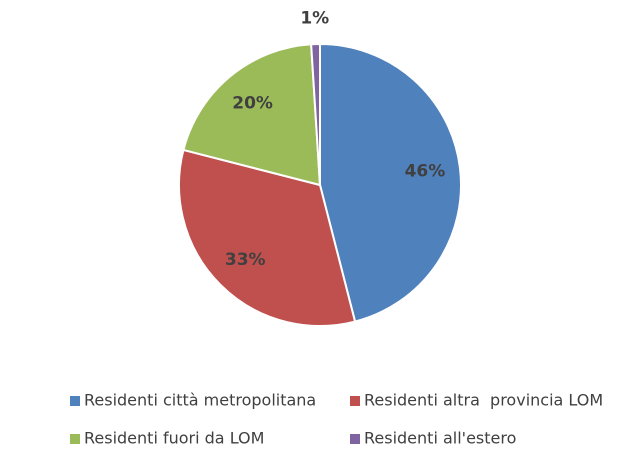 The height and width of the screenshot is (455, 642). What do you see at coordinates (252, 104) in the screenshot?
I see `data-label: 20%` at bounding box center [252, 104].